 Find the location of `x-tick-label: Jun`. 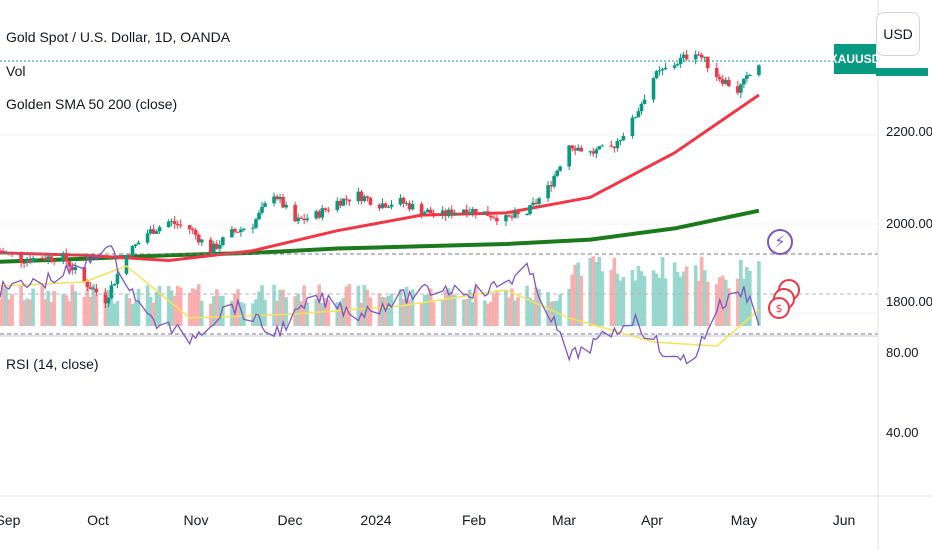

x-tick-label: Jun is located at coordinates (844, 520).